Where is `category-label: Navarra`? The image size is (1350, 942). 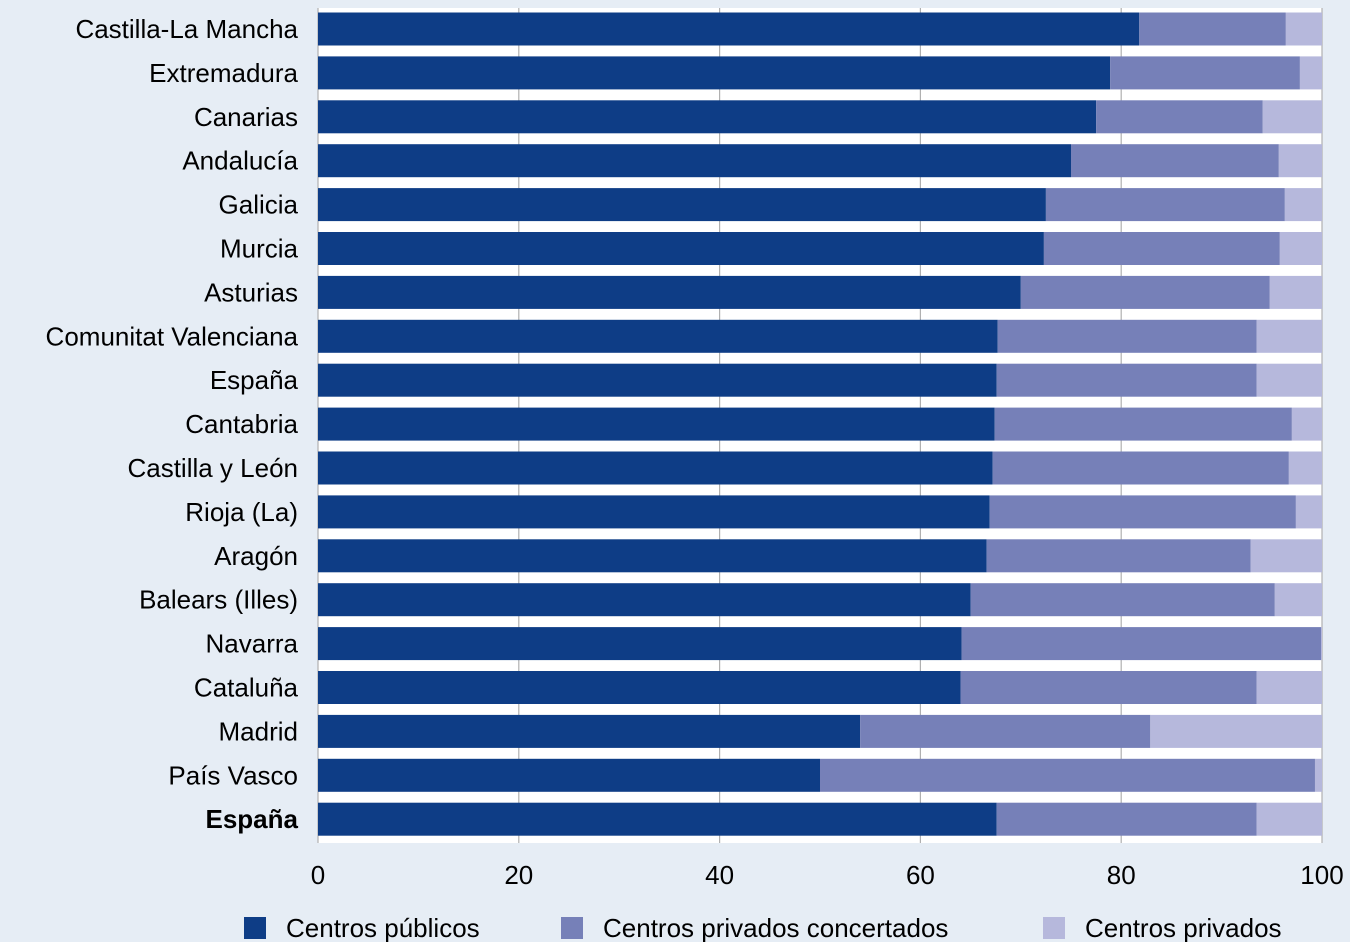
category-label: Navarra is located at coordinates (252, 644).